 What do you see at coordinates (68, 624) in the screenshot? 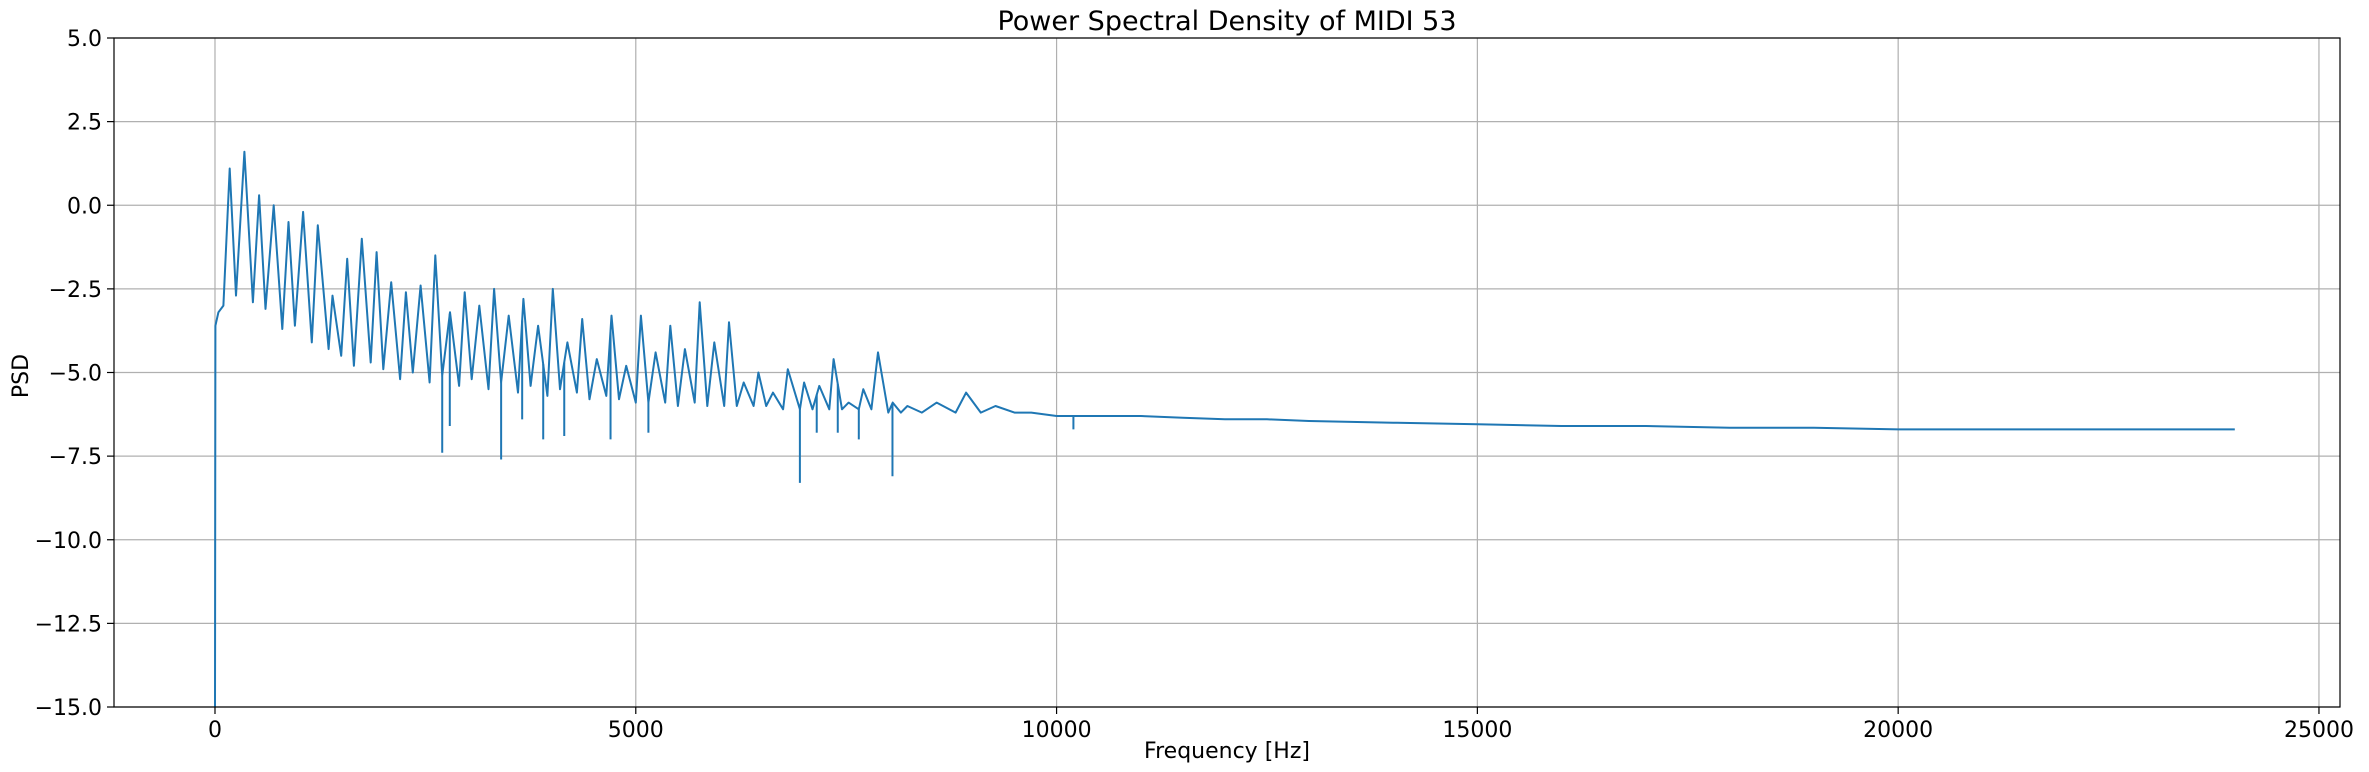
I see `y-tick-label: −12.5` at bounding box center [68, 624].